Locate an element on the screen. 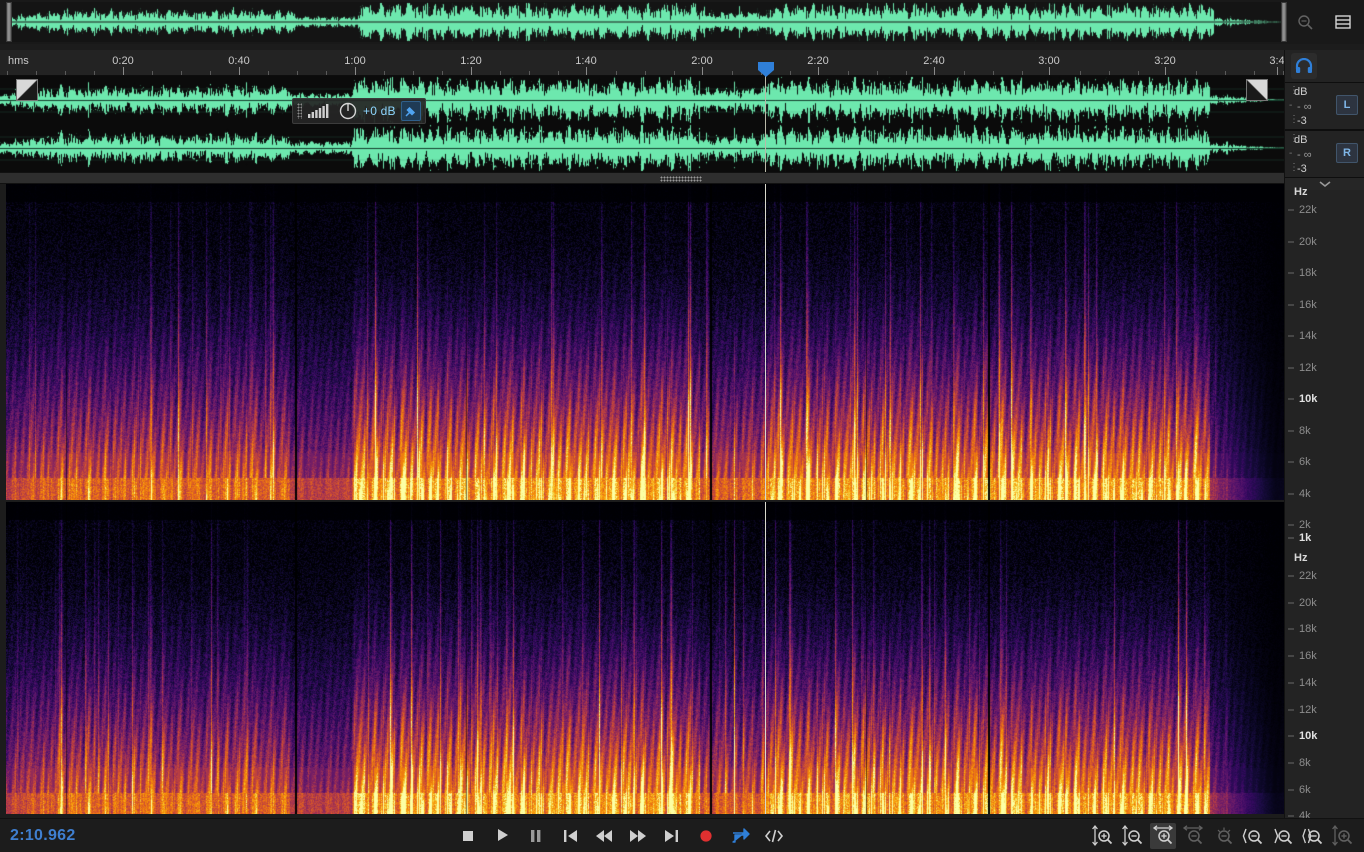 This screenshot has height=852, width=1364. skip-to-end-button is located at coordinates (672, 836).